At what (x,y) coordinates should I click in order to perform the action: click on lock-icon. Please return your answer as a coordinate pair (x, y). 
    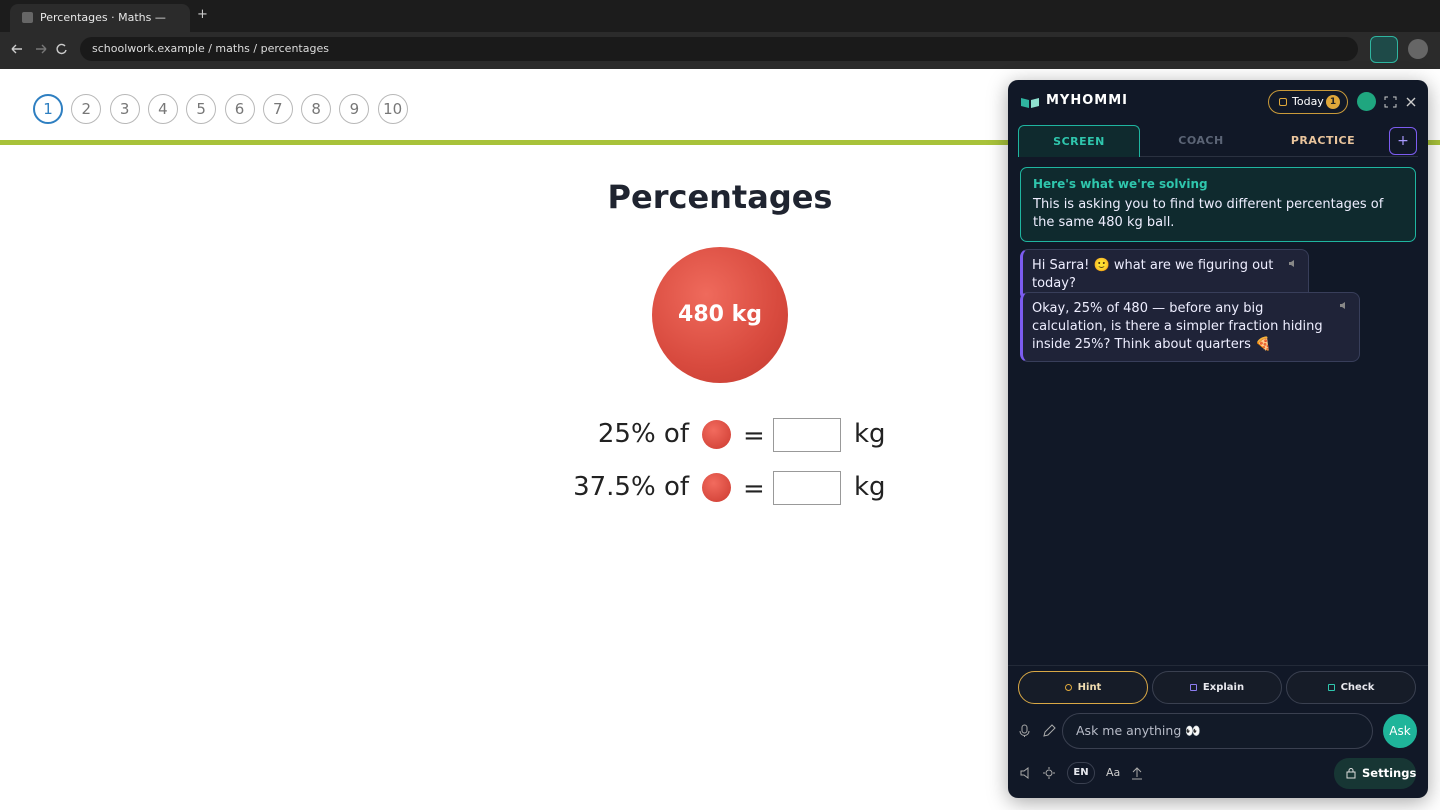
    Looking at the image, I should click on (1351, 773).